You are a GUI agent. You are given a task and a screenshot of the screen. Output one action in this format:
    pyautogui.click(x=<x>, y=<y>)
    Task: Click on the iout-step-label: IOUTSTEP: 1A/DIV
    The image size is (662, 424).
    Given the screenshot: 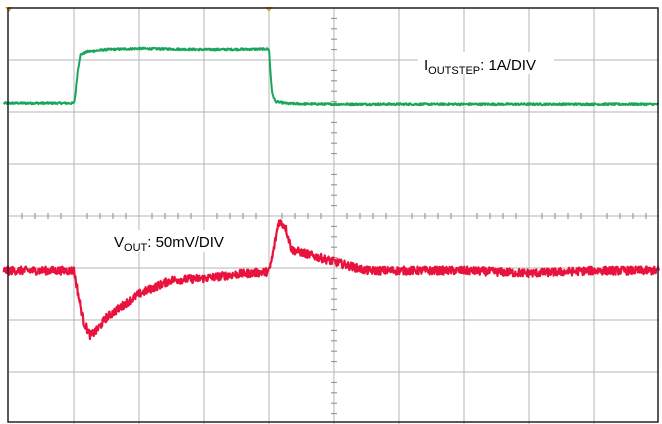 What is the action you would take?
    pyautogui.click(x=486, y=64)
    